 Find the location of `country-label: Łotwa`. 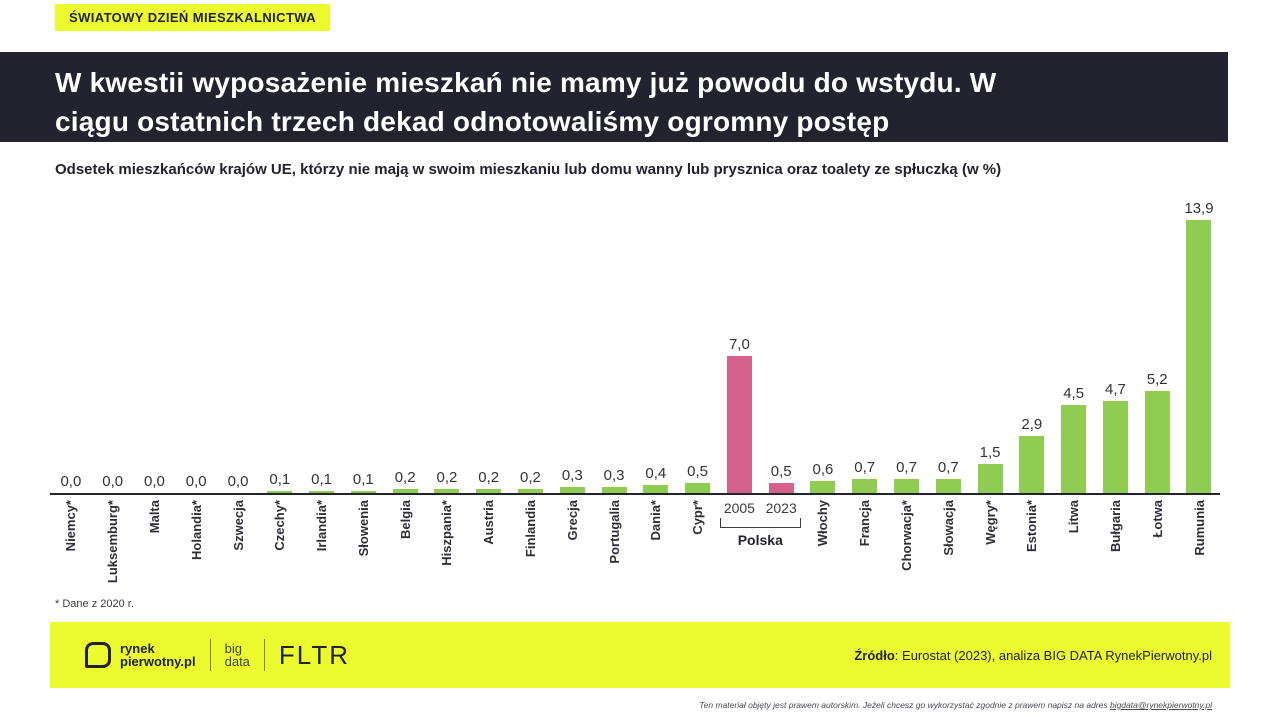

country-label: Łotwa is located at coordinates (1157, 519).